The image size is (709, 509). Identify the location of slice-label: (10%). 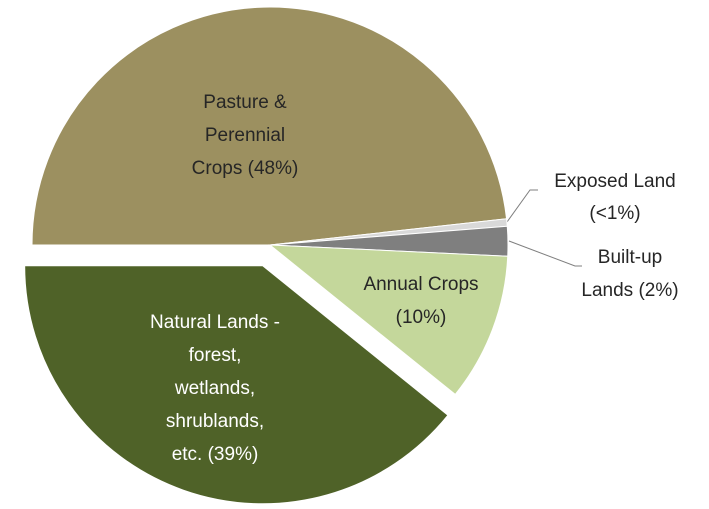
(421, 317).